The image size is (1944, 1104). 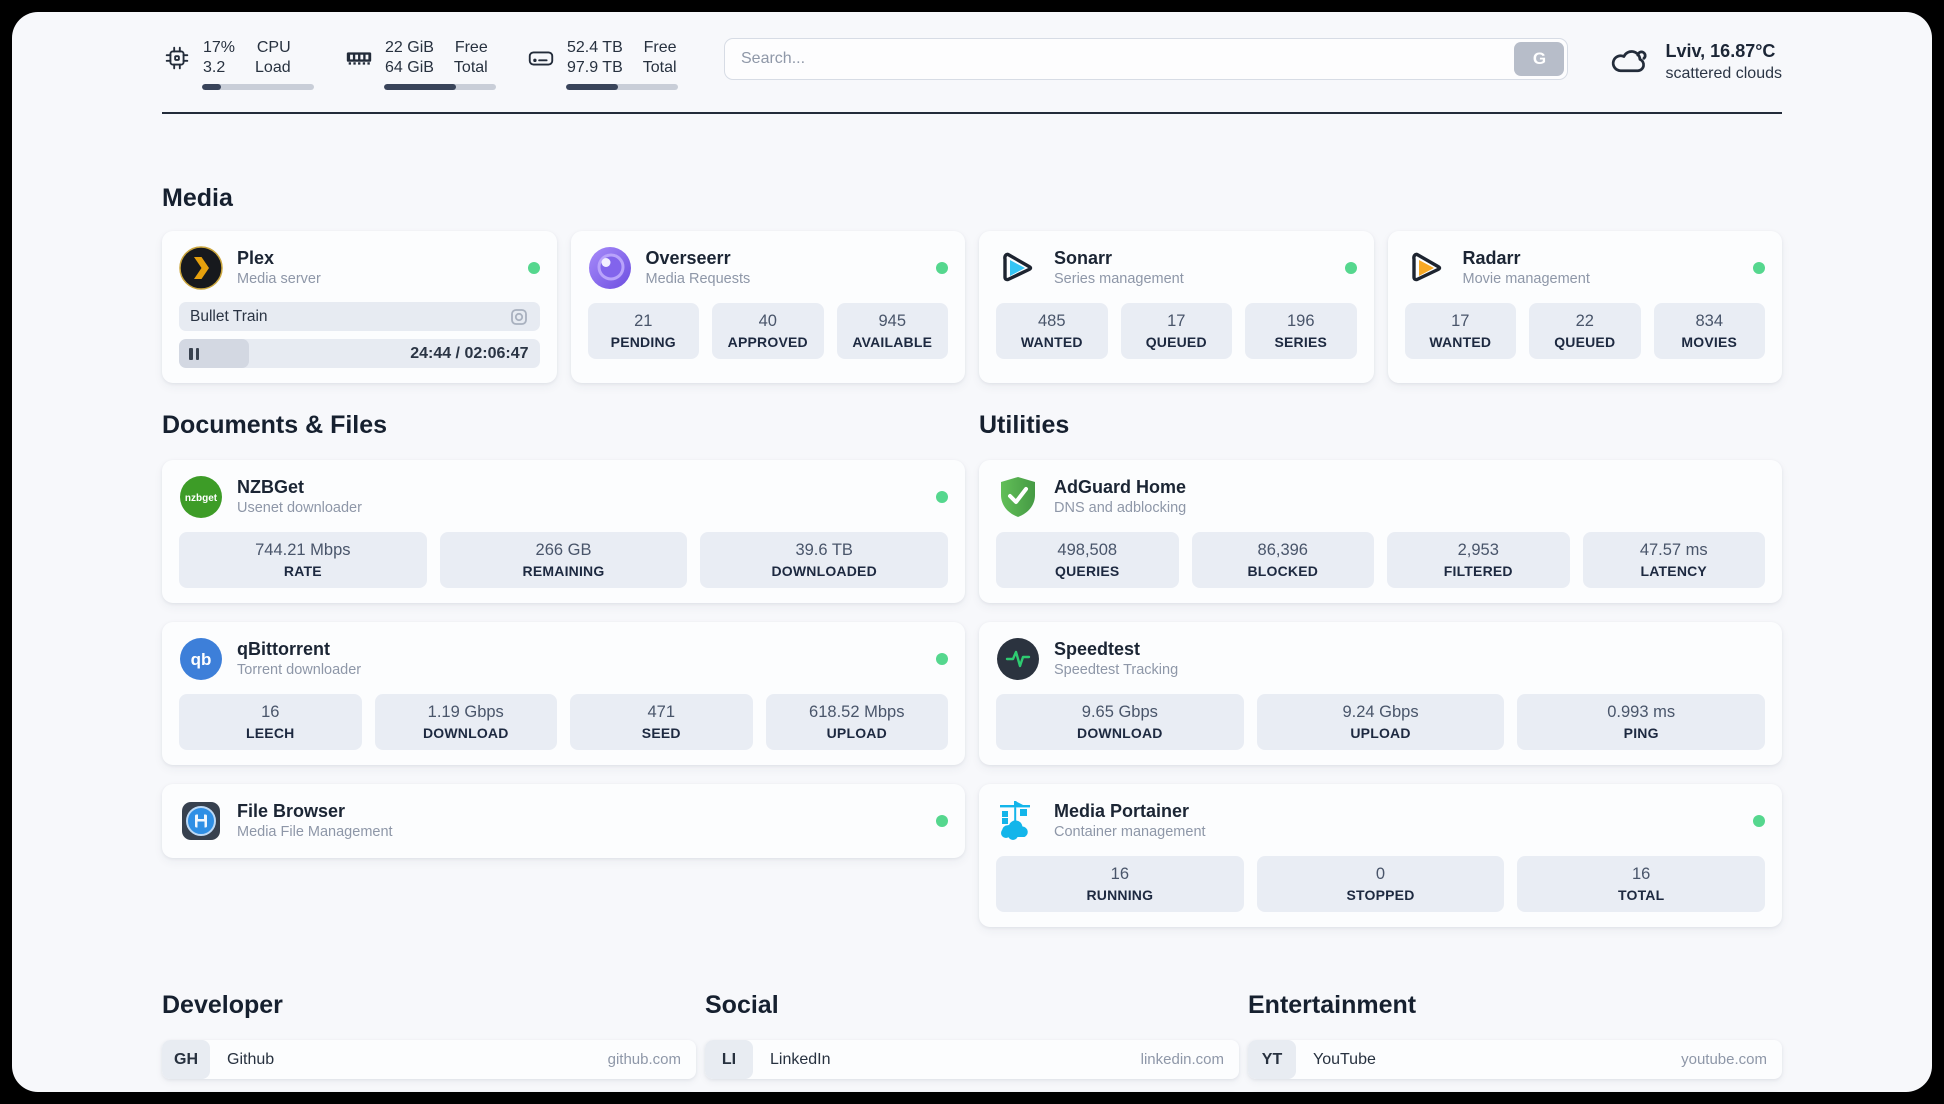 I want to click on disk-total-value: 97.9 TB, so click(x=595, y=67).